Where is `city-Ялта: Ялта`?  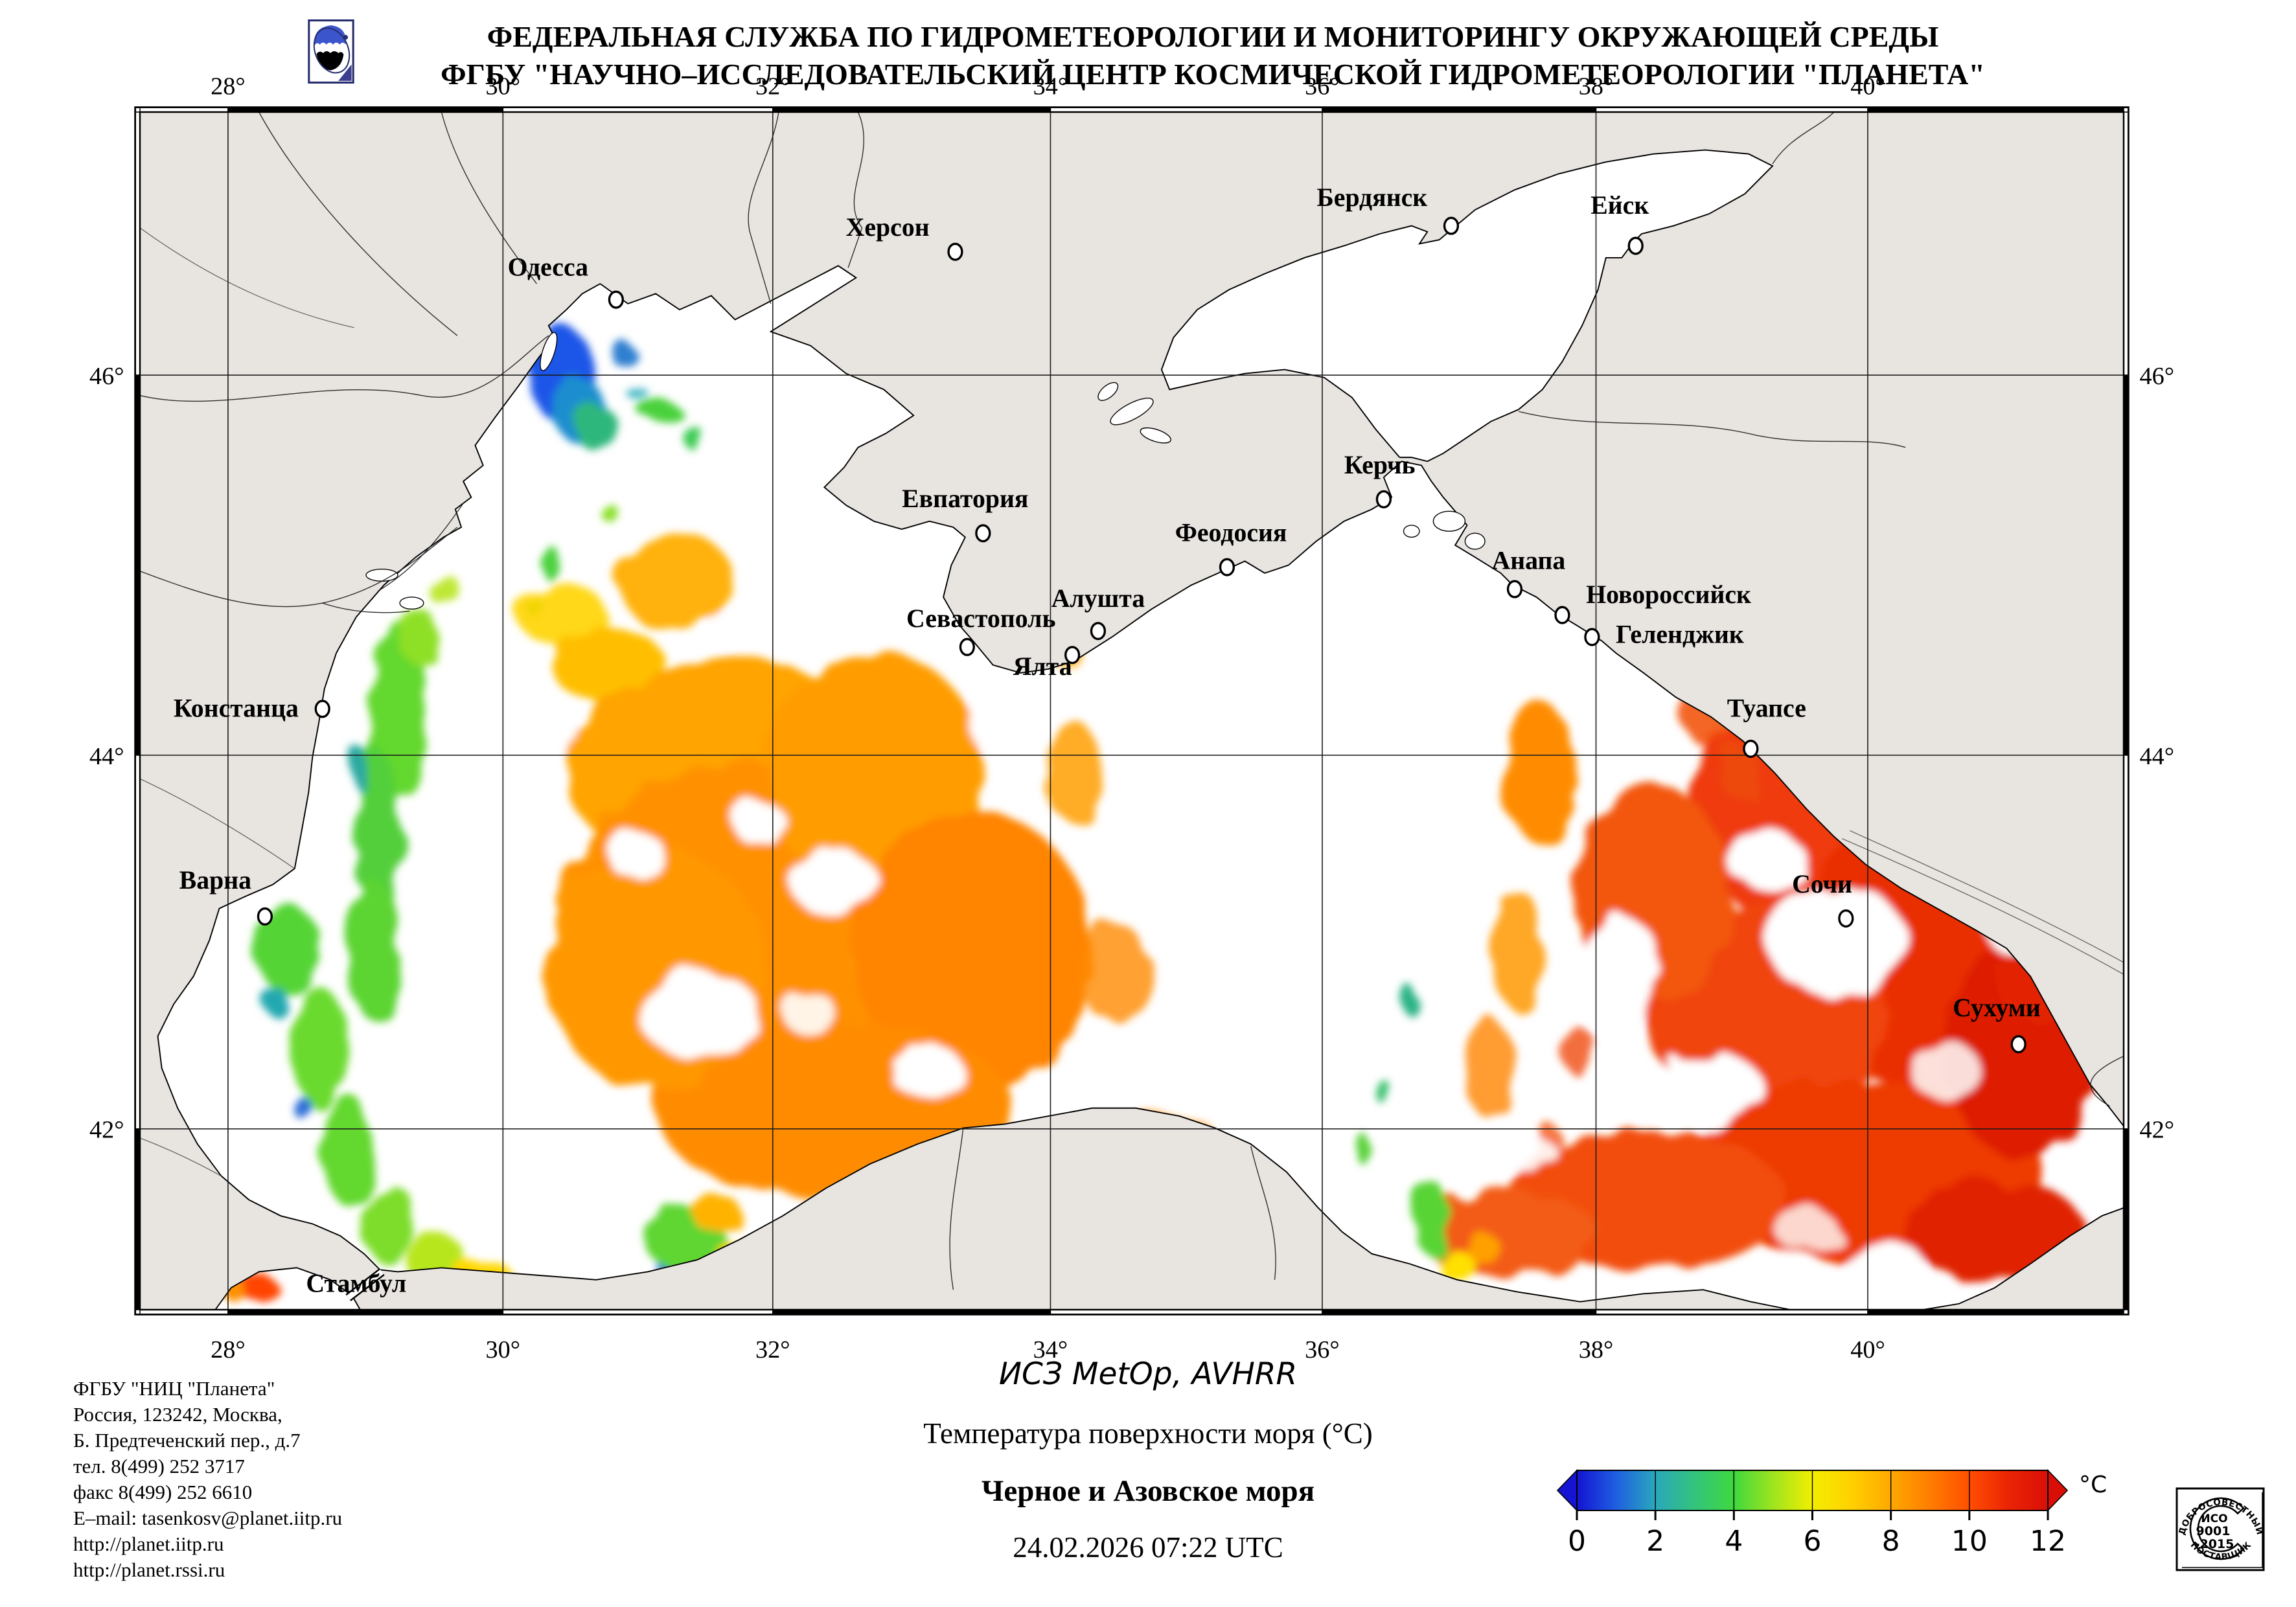 city-Ялта: Ялта is located at coordinates (1047, 663).